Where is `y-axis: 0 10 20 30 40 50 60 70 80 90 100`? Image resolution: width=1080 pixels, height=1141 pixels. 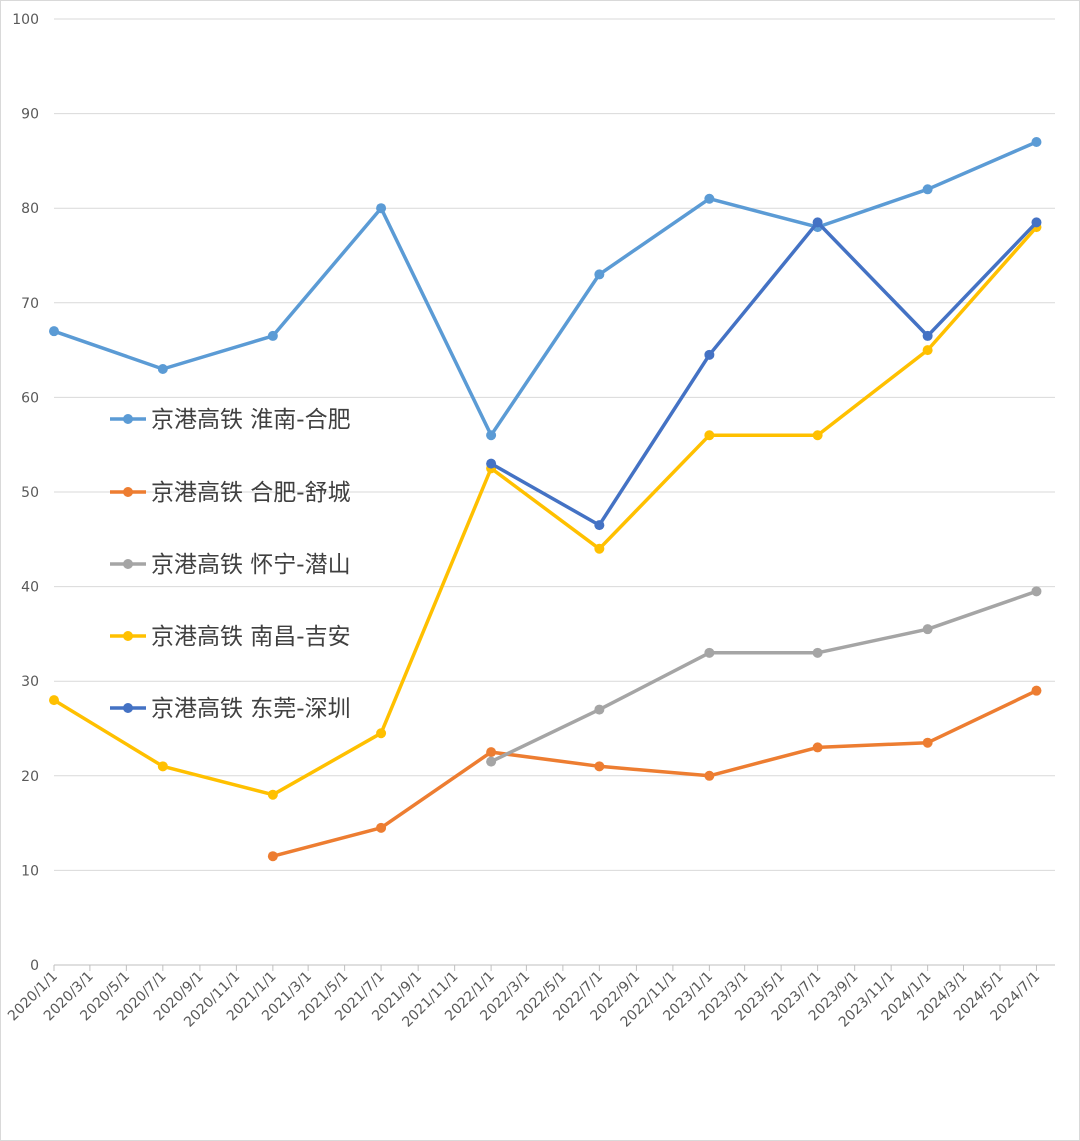
y-axis: 0 10 20 30 40 50 60 70 80 90 100 is located at coordinates (25, 493).